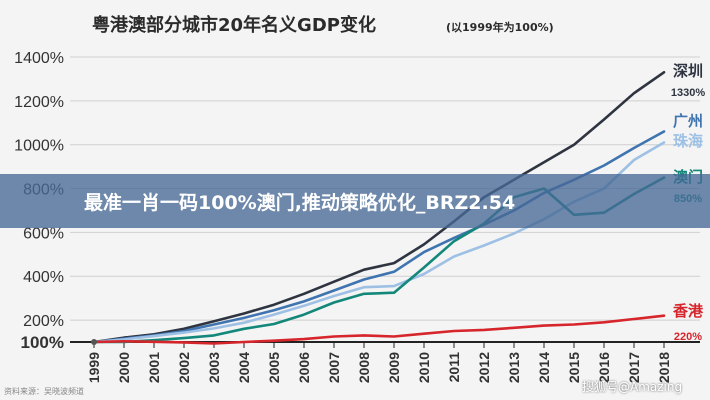 Image resolution: width=710 pixels, height=400 pixels. What do you see at coordinates (364, 367) in the screenshot?
I see `x-tick-label: 2008` at bounding box center [364, 367].